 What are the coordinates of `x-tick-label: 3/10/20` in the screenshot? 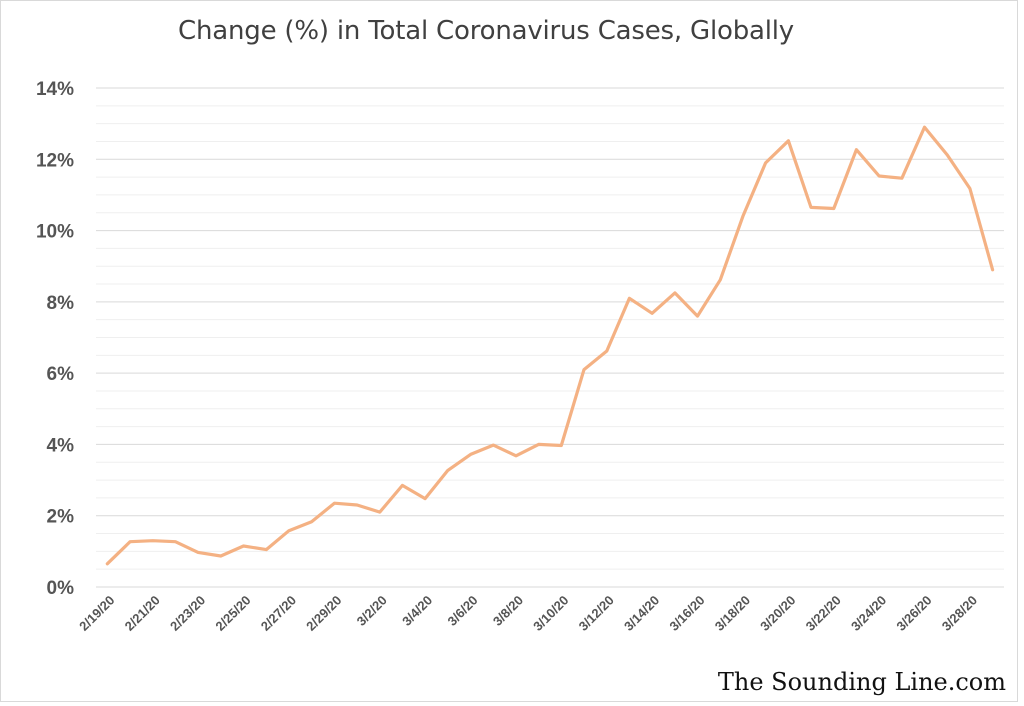 It's located at (550, 613).